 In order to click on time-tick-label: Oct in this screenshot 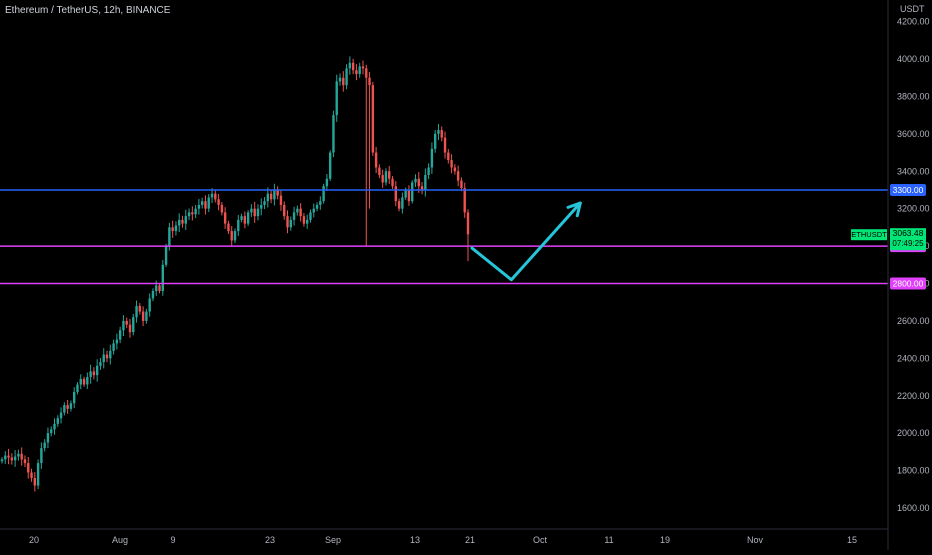, I will do `click(540, 540)`.